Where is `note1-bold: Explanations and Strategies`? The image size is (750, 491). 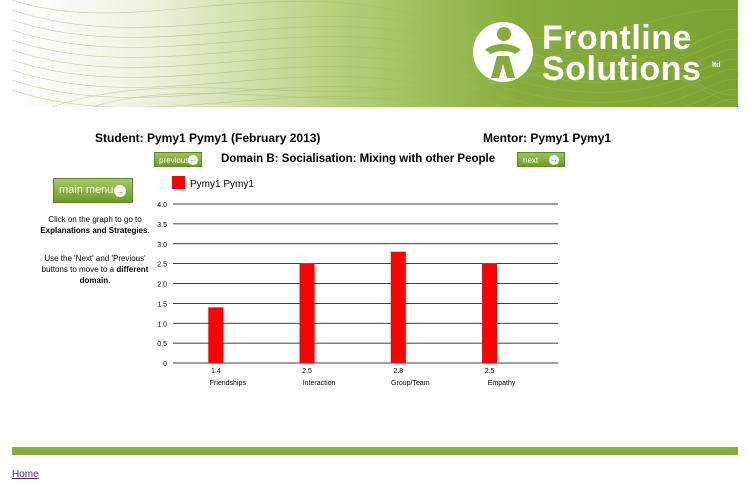
note1-bold: Explanations and Strategies is located at coordinates (94, 230).